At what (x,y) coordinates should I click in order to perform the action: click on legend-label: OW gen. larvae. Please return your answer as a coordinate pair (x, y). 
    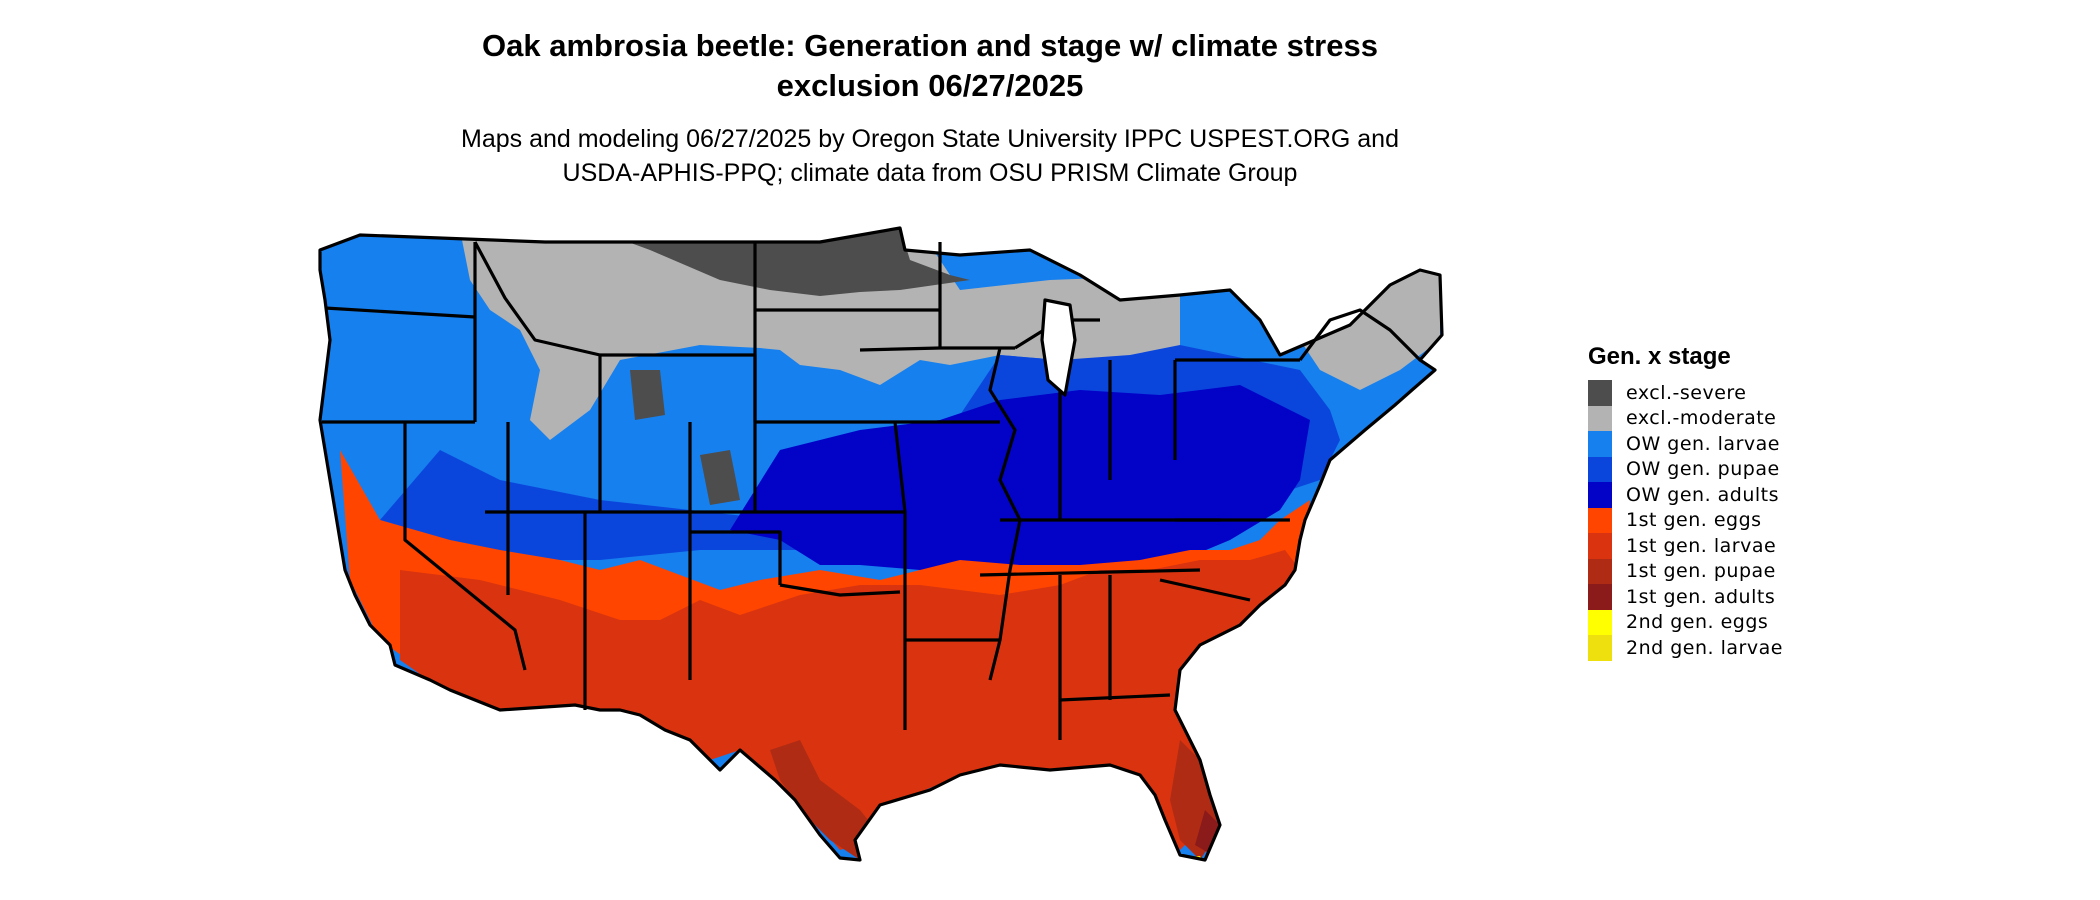
    Looking at the image, I should click on (1703, 443).